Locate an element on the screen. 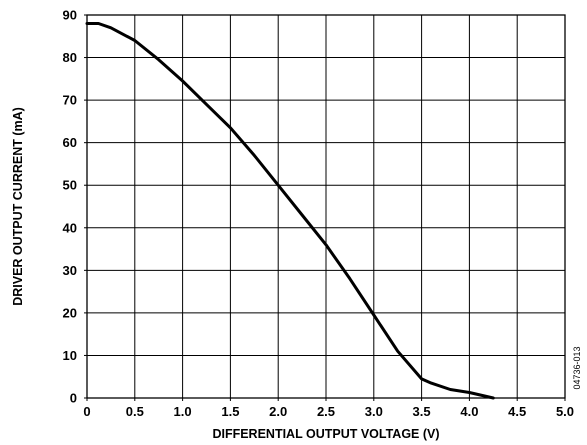 The height and width of the screenshot is (445, 587). y-tick-label: 70 is located at coordinates (70, 100).